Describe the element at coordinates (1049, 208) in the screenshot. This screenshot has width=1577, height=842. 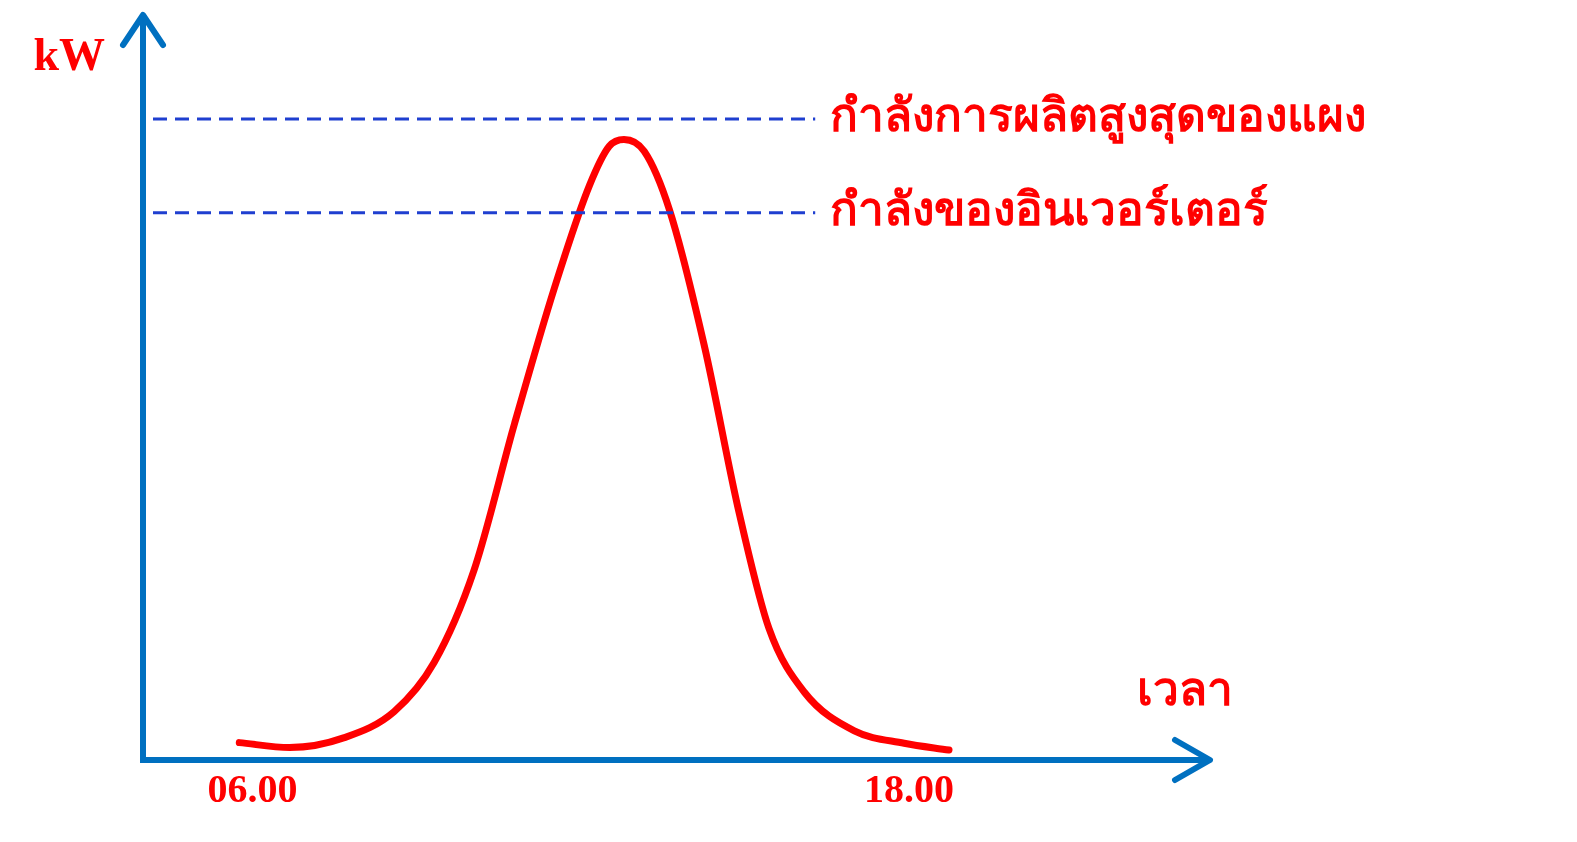
I see `ref-line-label: กำลังของอินเวอร์เตอร์` at that location.